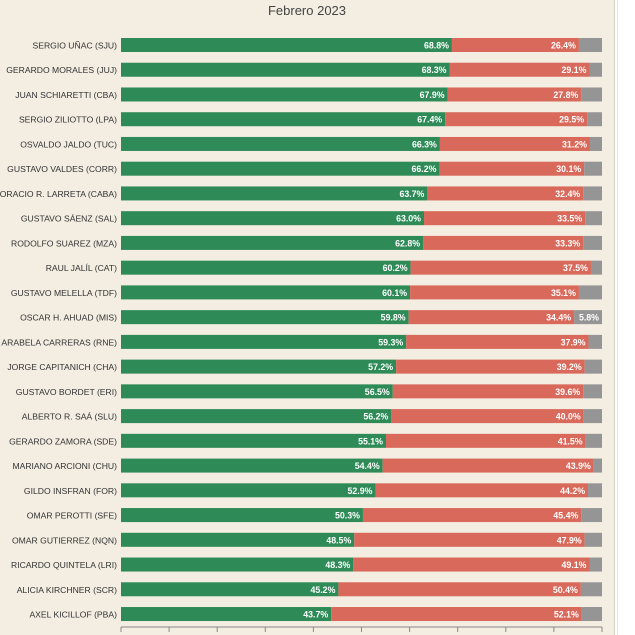 The width and height of the screenshot is (635, 635). I want to click on data-label: 5.8%, so click(589, 318).